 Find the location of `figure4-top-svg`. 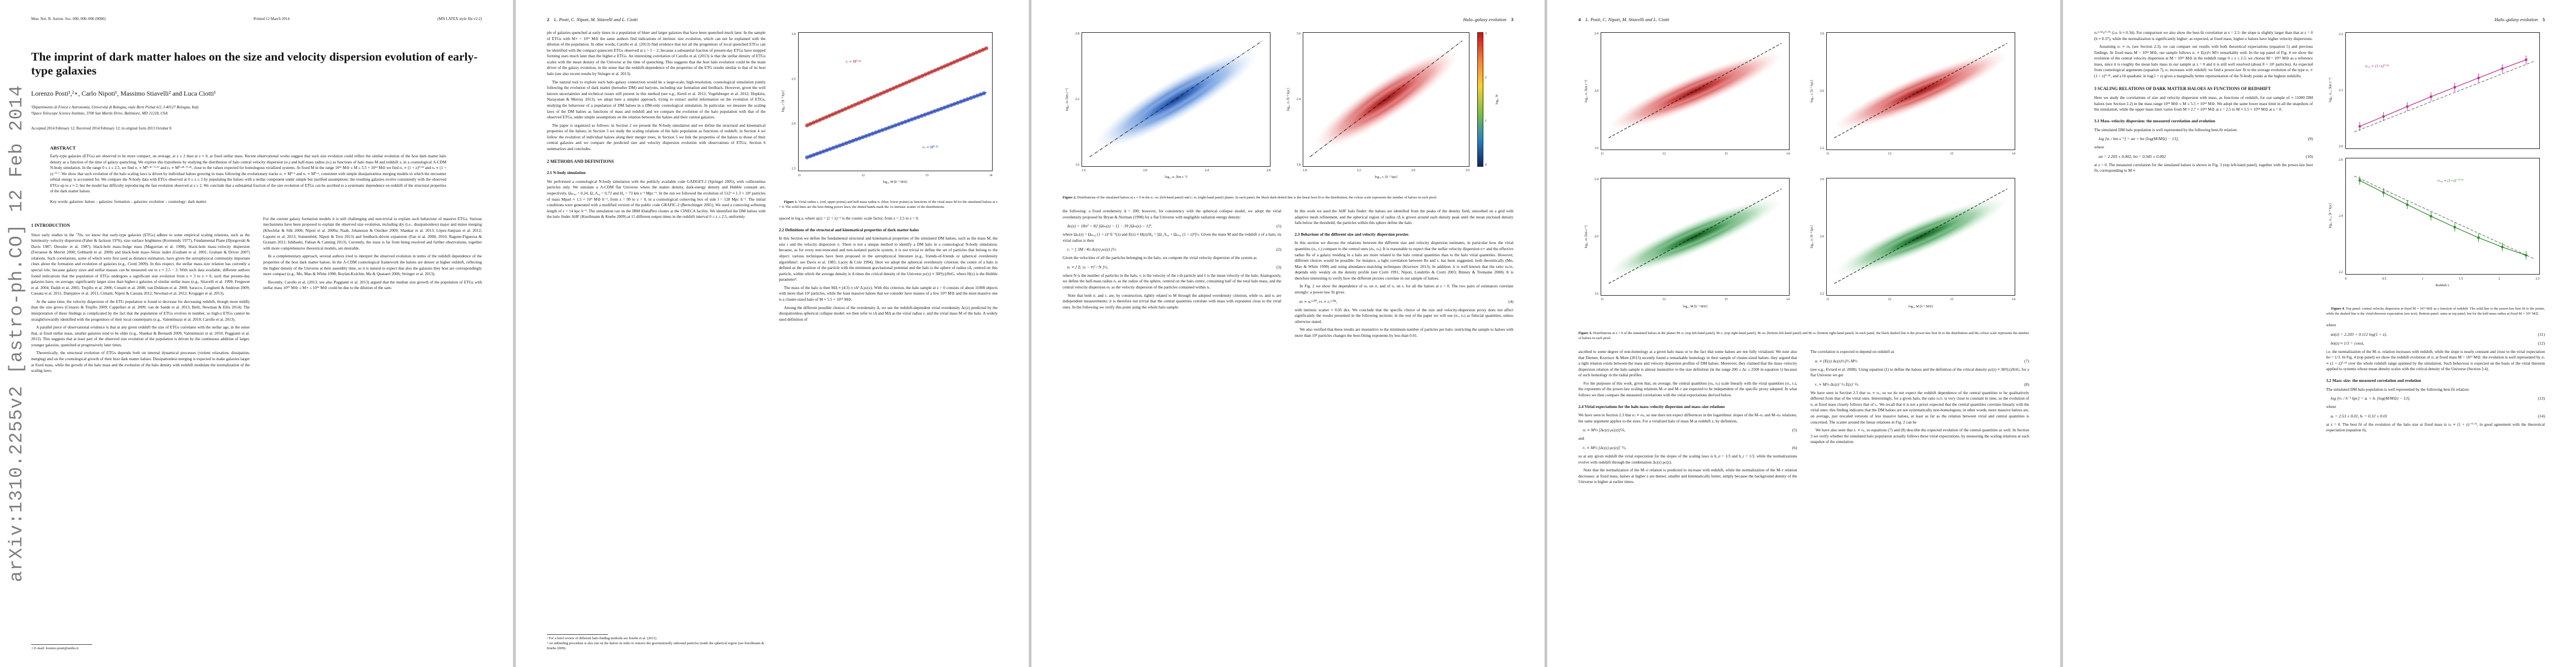

figure4-top-svg is located at coordinates (2444, 93).